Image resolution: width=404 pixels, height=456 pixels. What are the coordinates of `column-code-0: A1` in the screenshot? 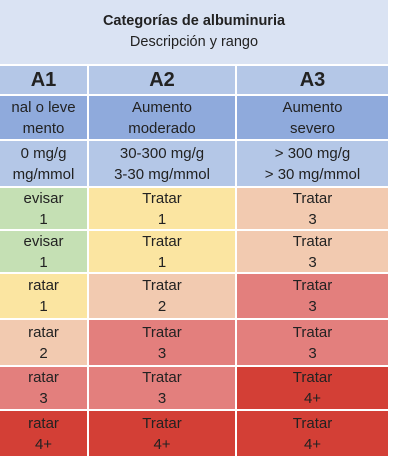 It's located at (43, 80).